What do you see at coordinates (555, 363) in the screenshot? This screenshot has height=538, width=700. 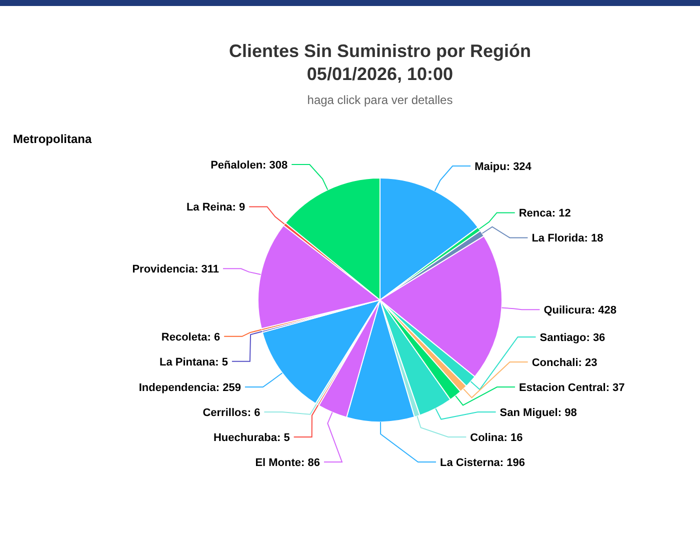 I see `slice-label: Conchali` at bounding box center [555, 363].